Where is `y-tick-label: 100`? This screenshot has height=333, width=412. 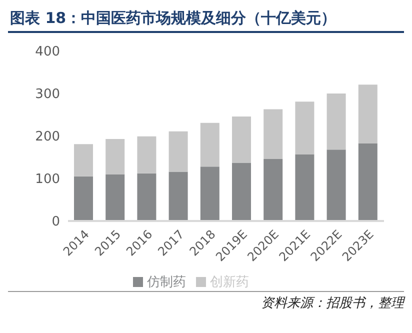
y-tick-label: 100 is located at coordinates (47, 180).